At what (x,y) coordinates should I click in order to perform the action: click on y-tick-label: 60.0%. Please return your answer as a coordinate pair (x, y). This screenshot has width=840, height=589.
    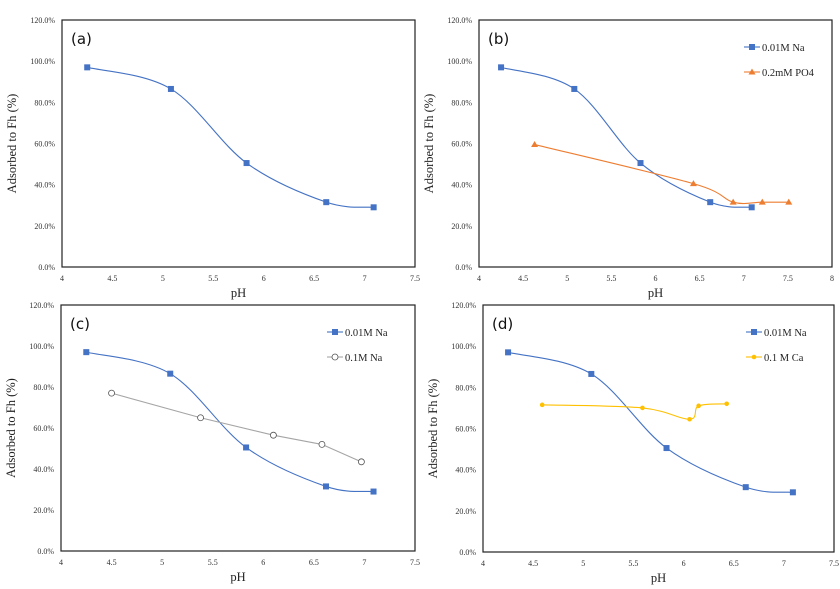
    Looking at the image, I should click on (44, 144).